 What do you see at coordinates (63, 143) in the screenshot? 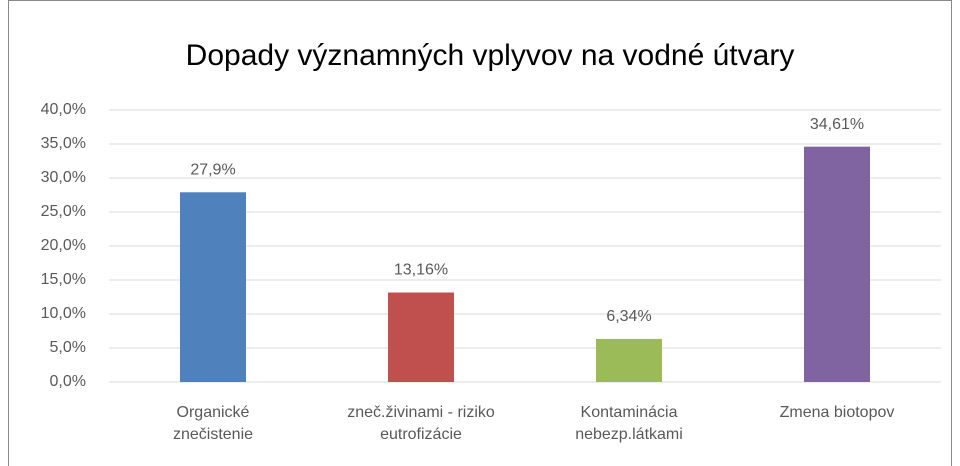
I see `y-tick-label: 35,0%` at bounding box center [63, 143].